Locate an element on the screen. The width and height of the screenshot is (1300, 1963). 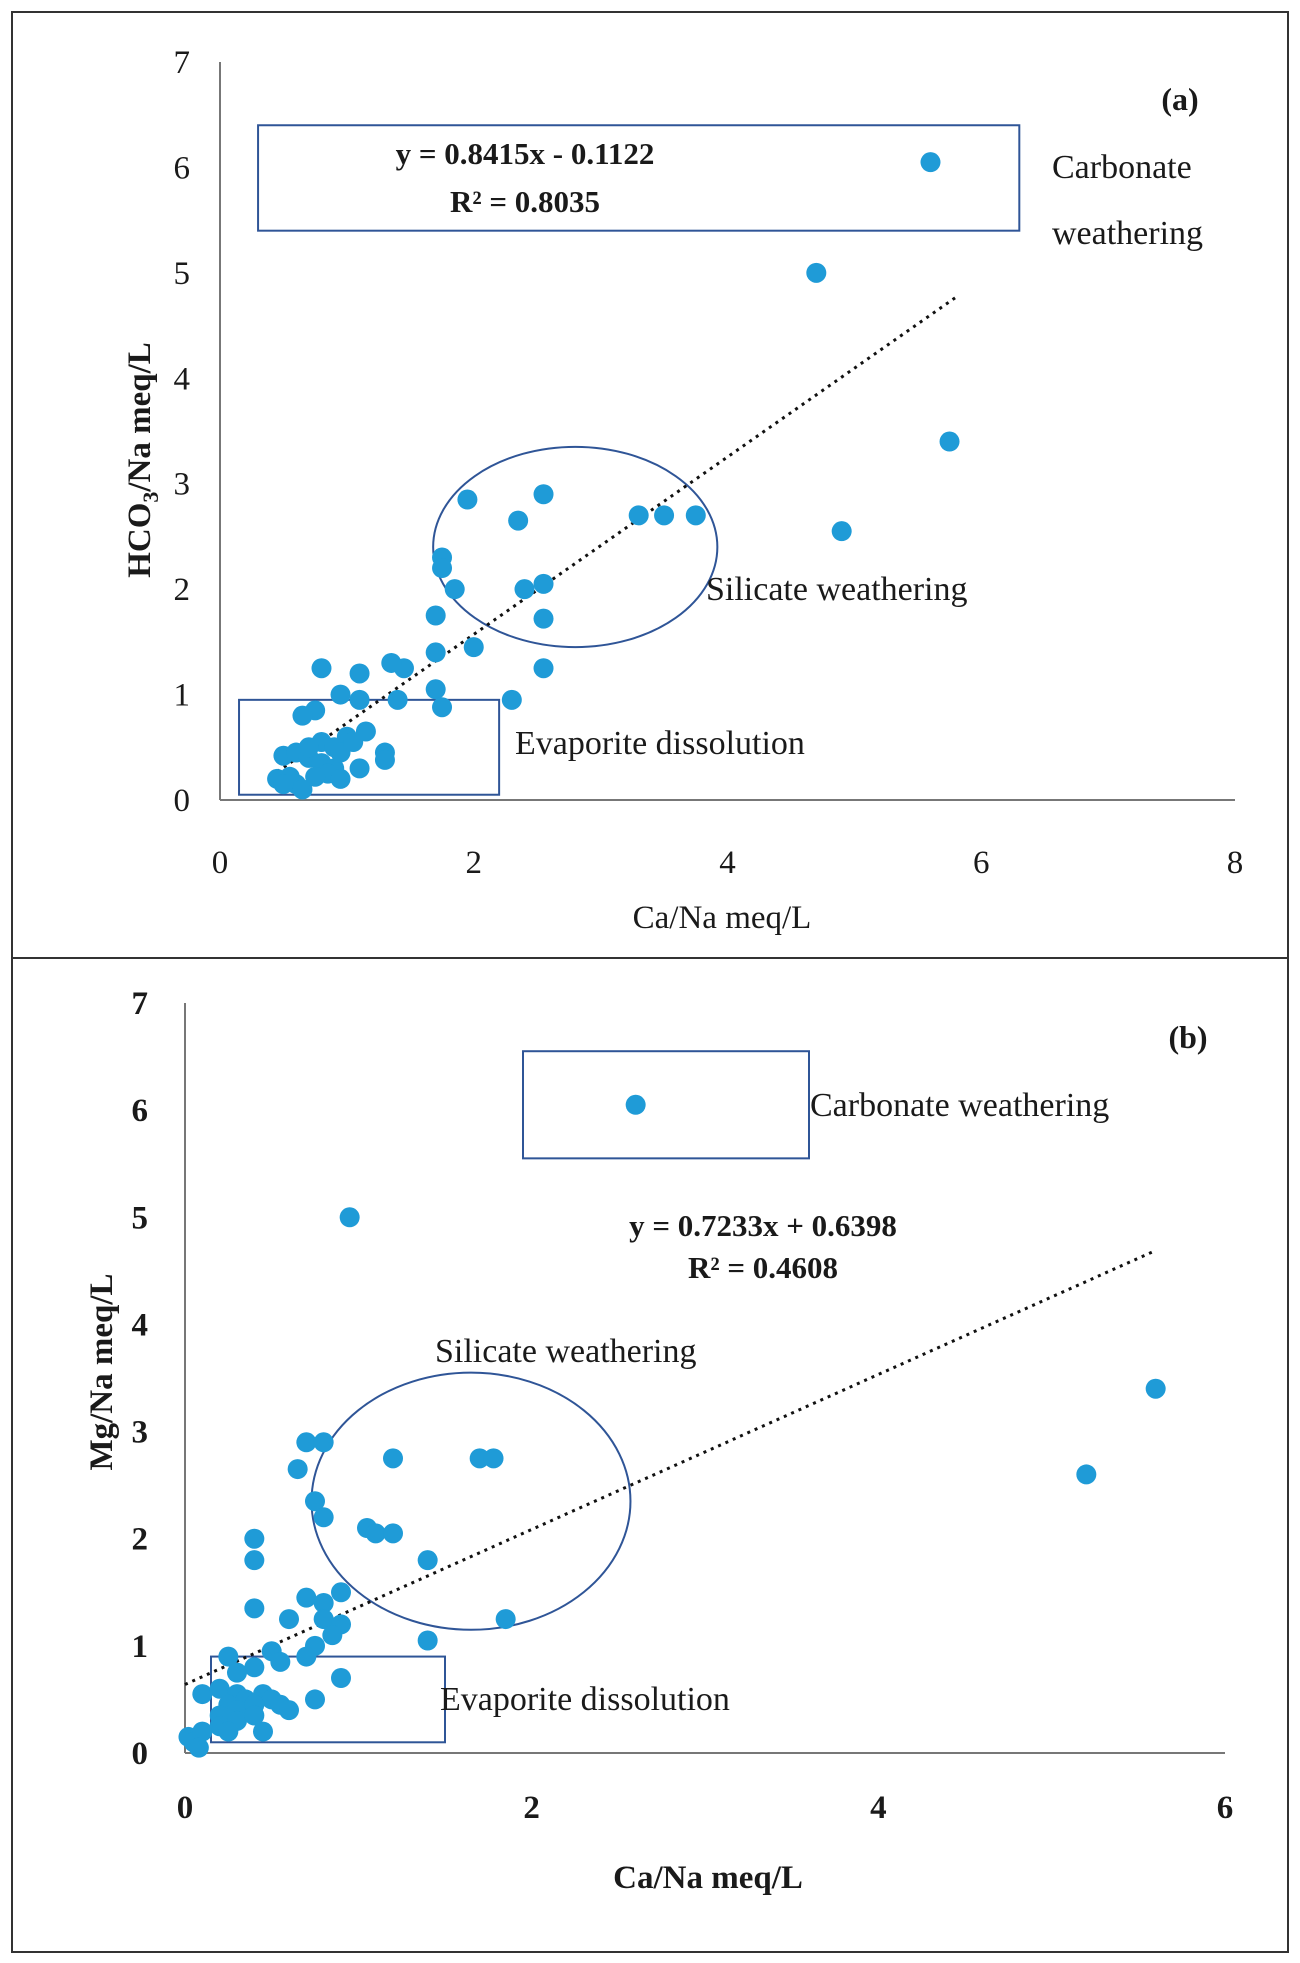
panel-b-x-tick-label: 0 is located at coordinates (185, 1808).